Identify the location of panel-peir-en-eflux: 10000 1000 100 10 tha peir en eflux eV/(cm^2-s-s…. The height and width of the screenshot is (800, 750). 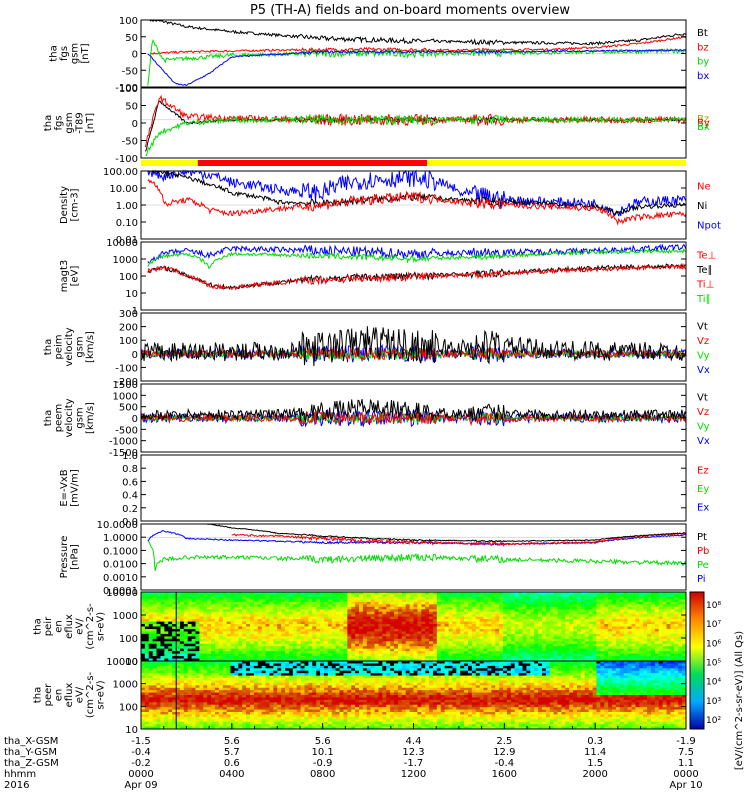
(360, 628).